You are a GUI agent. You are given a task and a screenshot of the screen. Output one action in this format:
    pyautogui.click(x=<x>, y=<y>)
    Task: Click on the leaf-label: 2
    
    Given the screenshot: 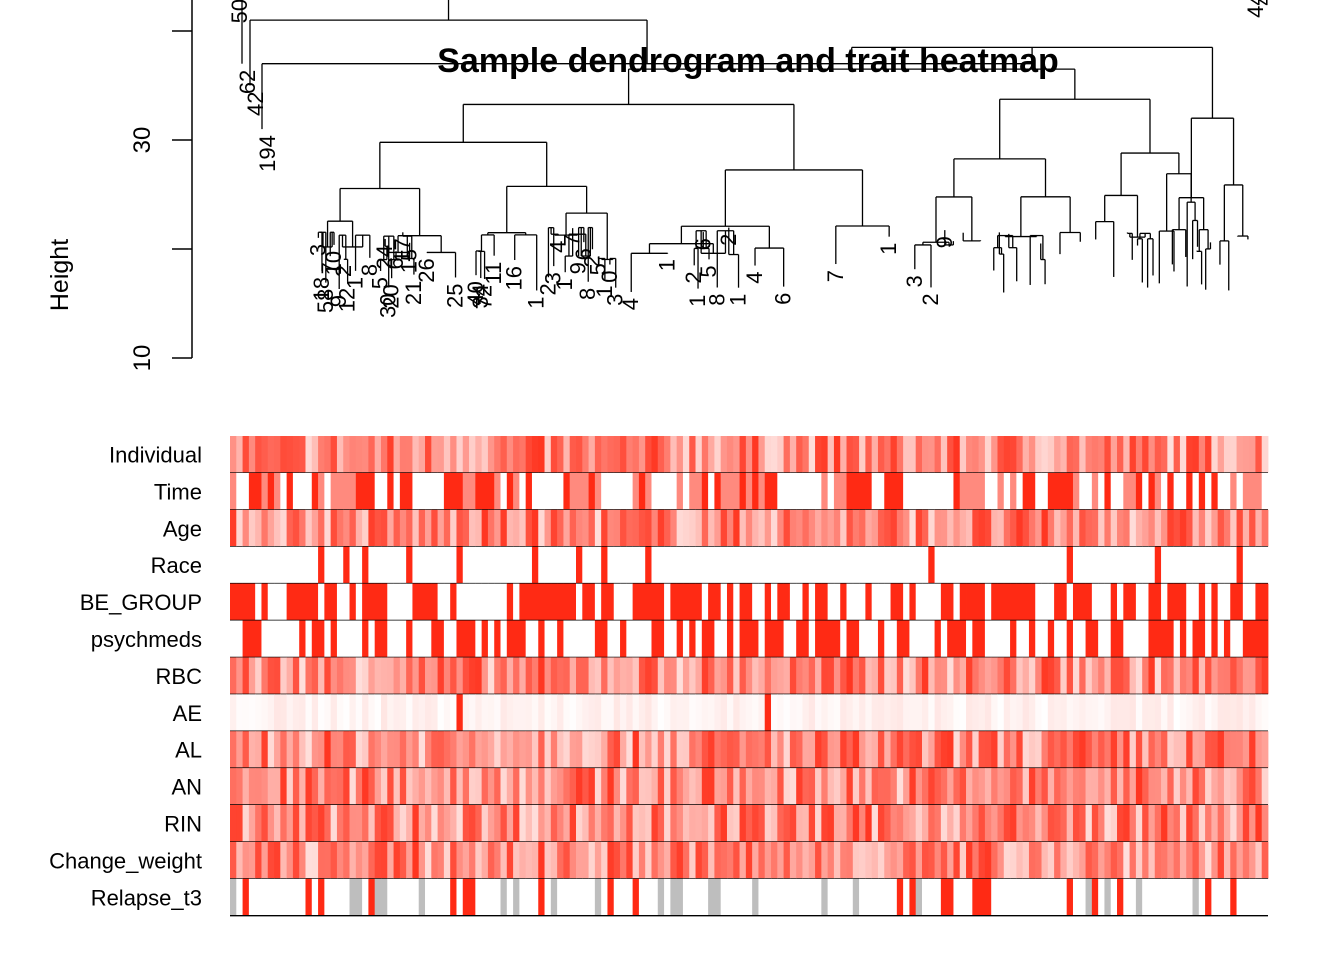 What is the action you would take?
    pyautogui.click(x=693, y=277)
    